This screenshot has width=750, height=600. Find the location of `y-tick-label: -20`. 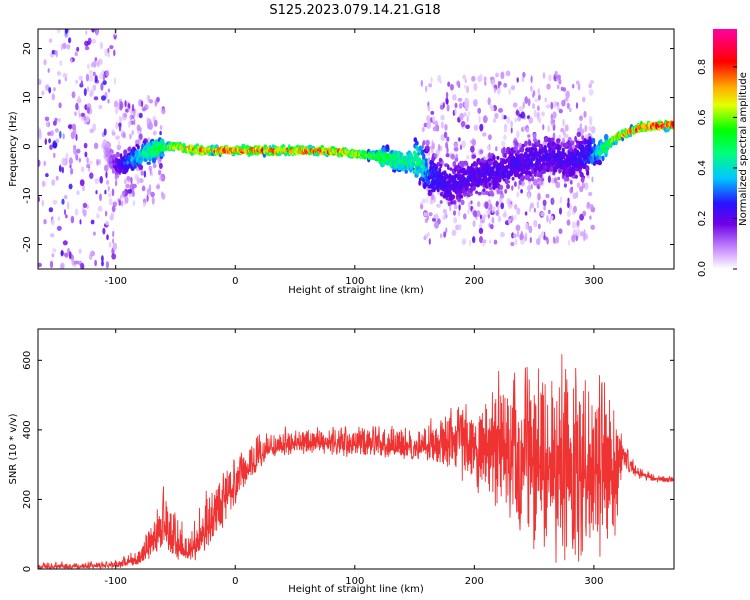

y-tick-label: -20 is located at coordinates (27, 244).